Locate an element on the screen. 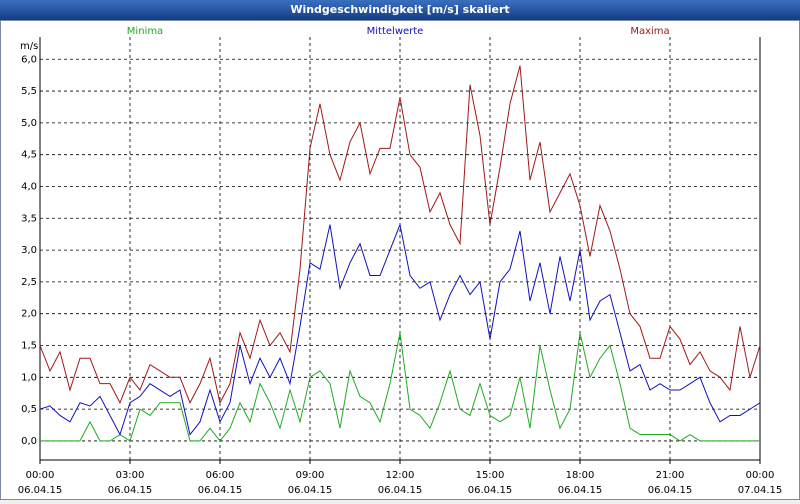 This screenshot has width=800, height=504. y-tick-label: 5,5 is located at coordinates (29, 91).